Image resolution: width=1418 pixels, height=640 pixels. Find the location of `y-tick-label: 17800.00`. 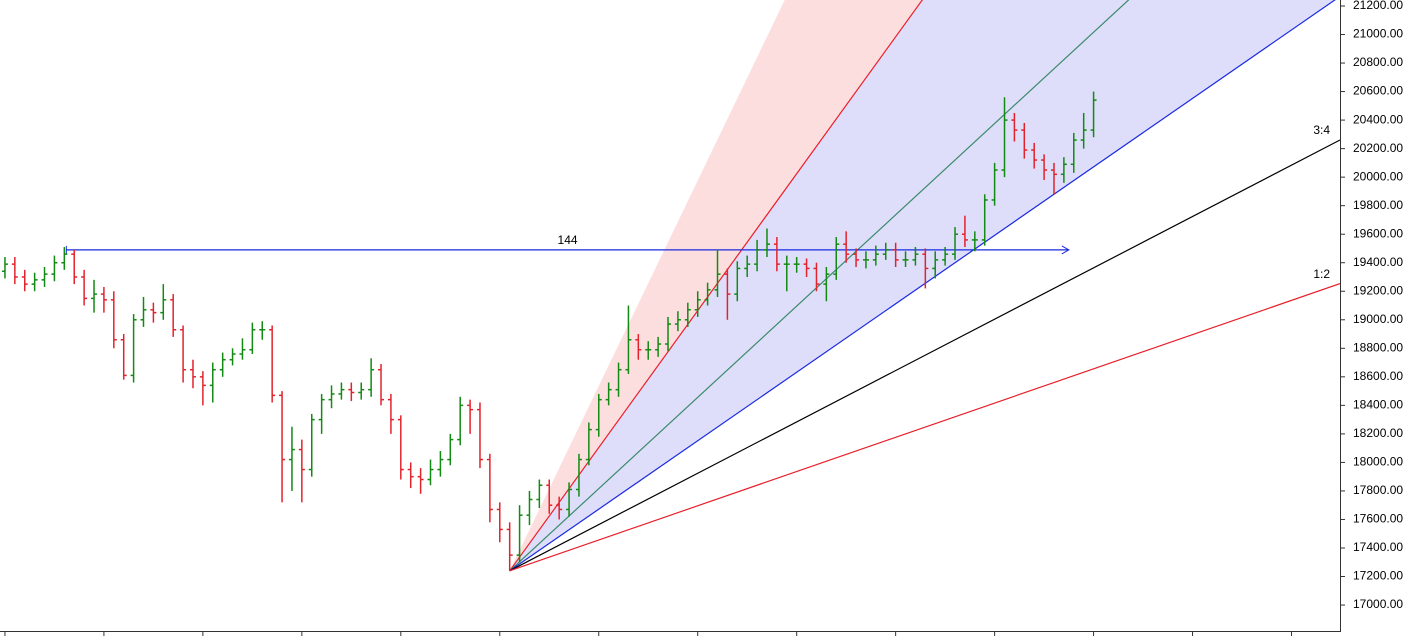

y-tick-label: 17800.00 is located at coordinates (1378, 490).